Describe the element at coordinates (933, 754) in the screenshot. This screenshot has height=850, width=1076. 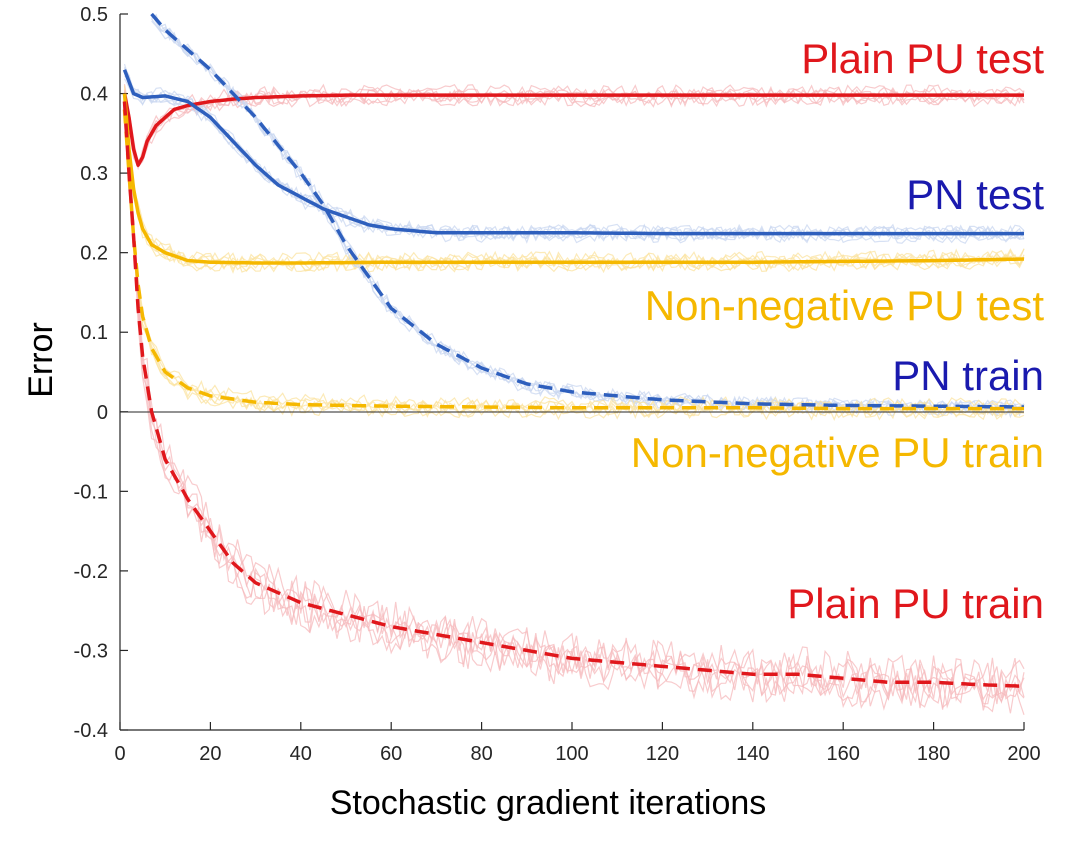
I see `x-tick-label: 180` at that location.